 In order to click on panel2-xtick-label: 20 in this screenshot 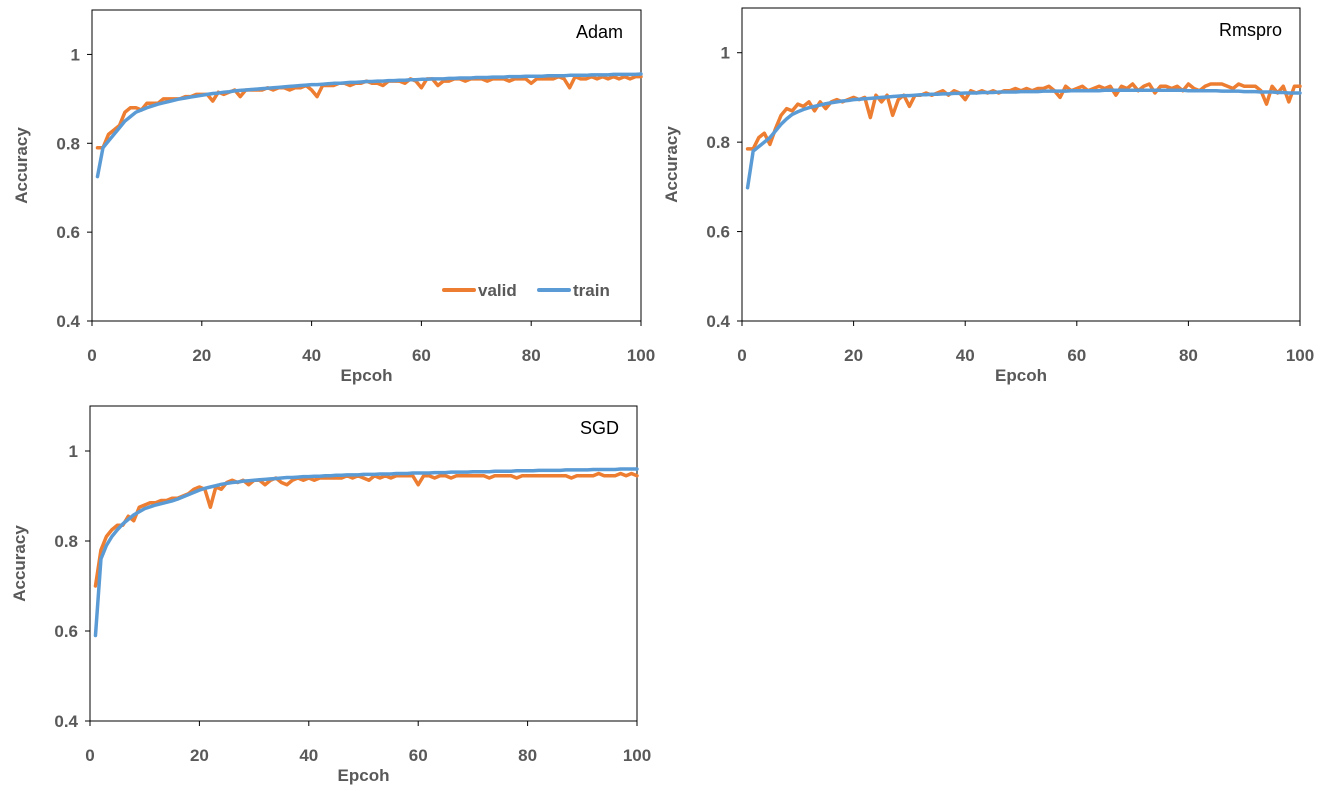, I will do `click(853, 355)`.